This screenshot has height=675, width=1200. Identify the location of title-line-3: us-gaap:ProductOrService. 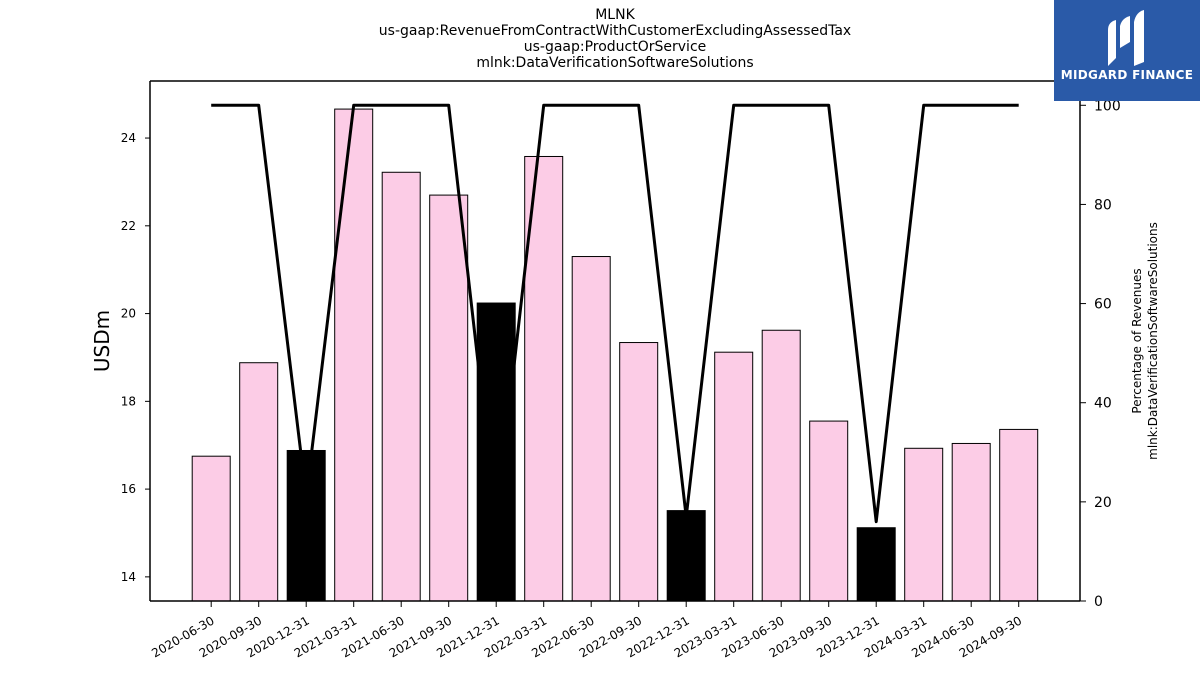
(615, 47).